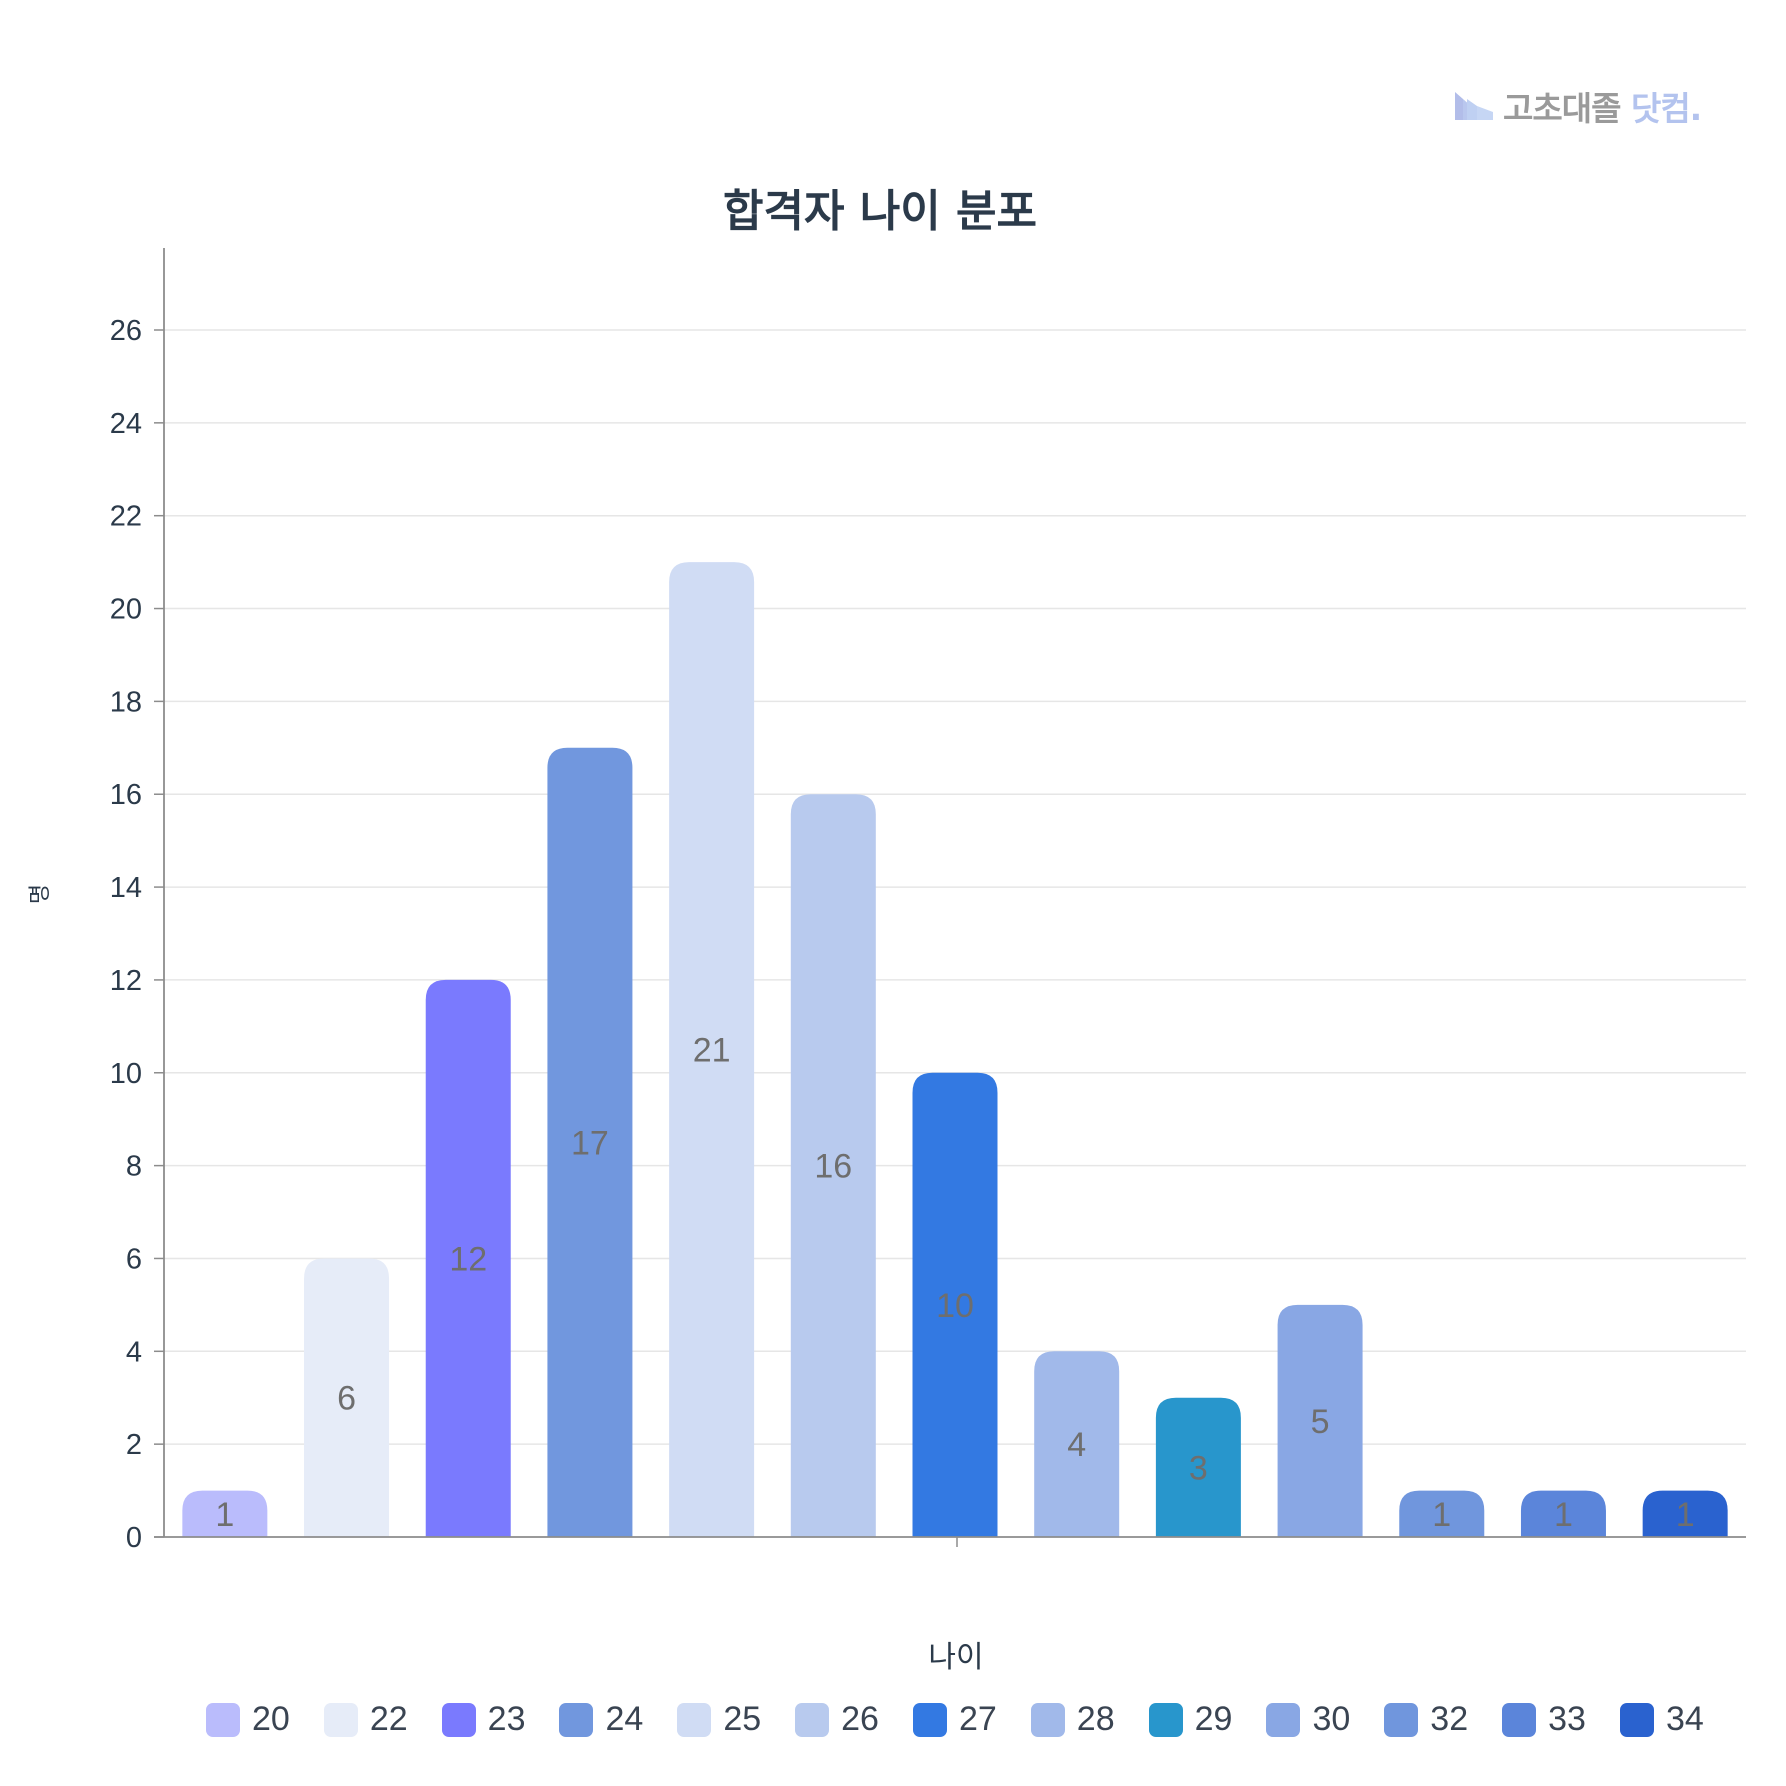 The image size is (1786, 1786). Describe the element at coordinates (248, 1719) in the screenshot. I see `legend-item-20: 20` at that location.